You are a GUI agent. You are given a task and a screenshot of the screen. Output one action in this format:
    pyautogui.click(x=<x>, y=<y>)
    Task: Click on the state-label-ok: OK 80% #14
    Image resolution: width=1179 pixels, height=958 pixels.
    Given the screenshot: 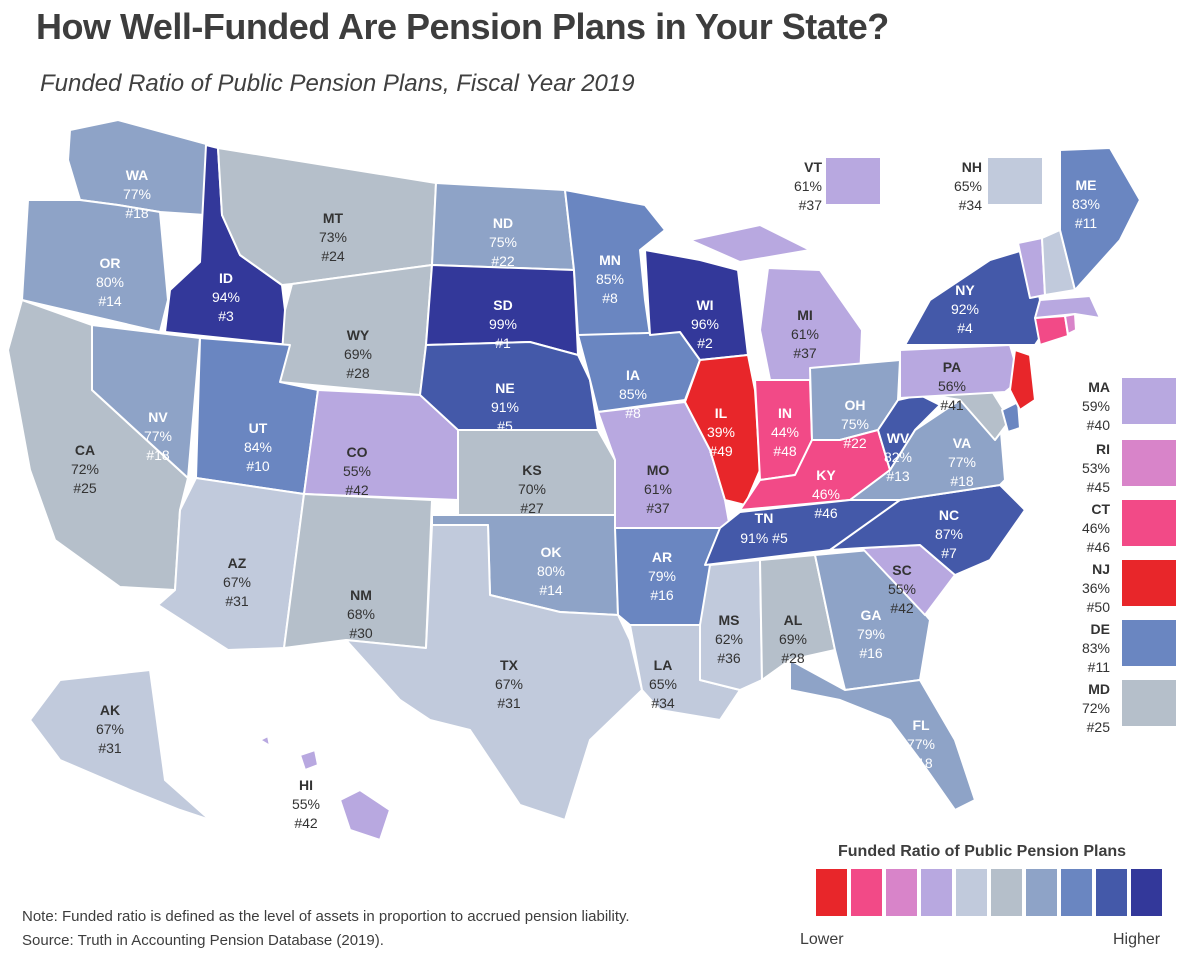 What is the action you would take?
    pyautogui.click(x=551, y=571)
    